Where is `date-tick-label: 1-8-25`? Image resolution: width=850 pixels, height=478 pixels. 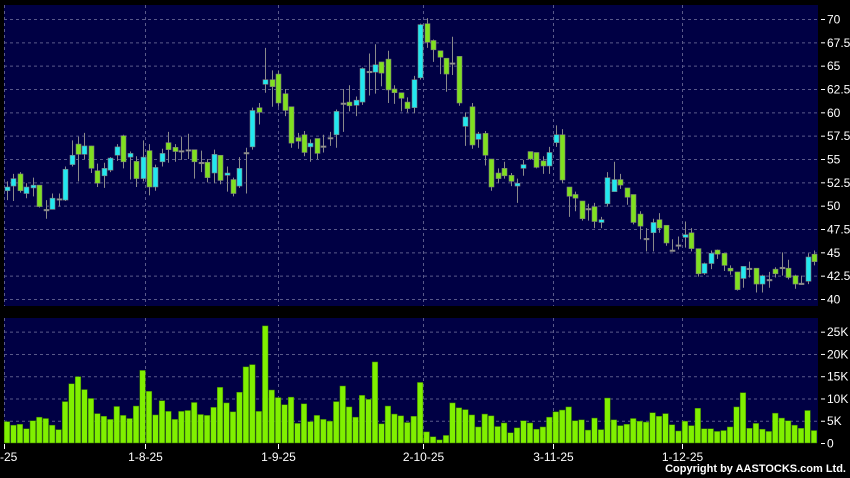
date-tick-label: 1-8-25 is located at coordinates (145, 457).